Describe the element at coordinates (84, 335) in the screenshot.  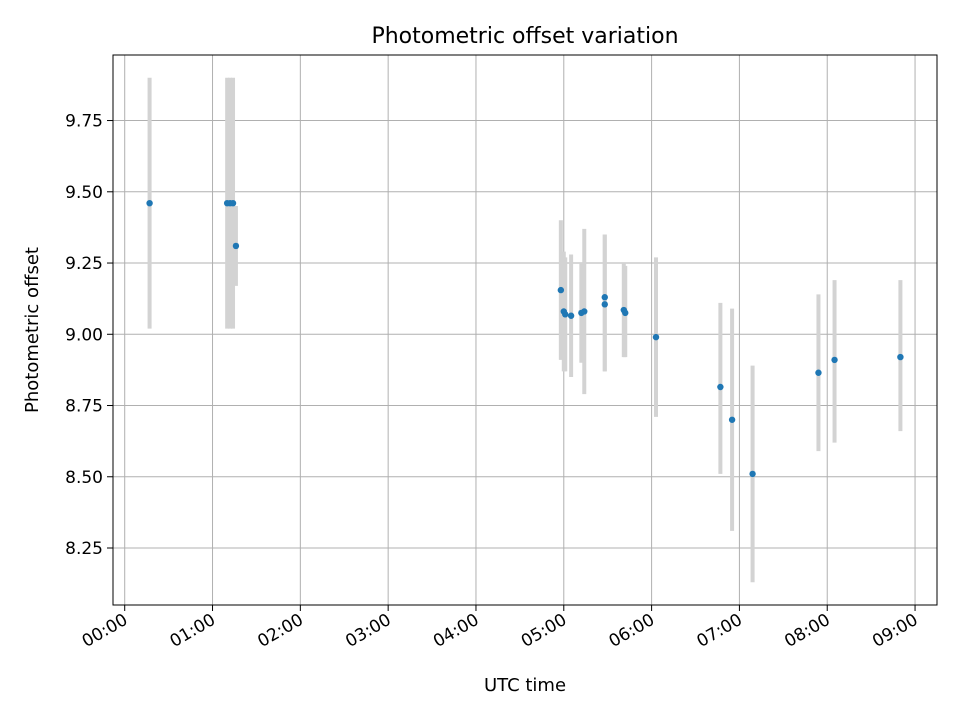
I see `y-tick-label: 9.00` at that location.